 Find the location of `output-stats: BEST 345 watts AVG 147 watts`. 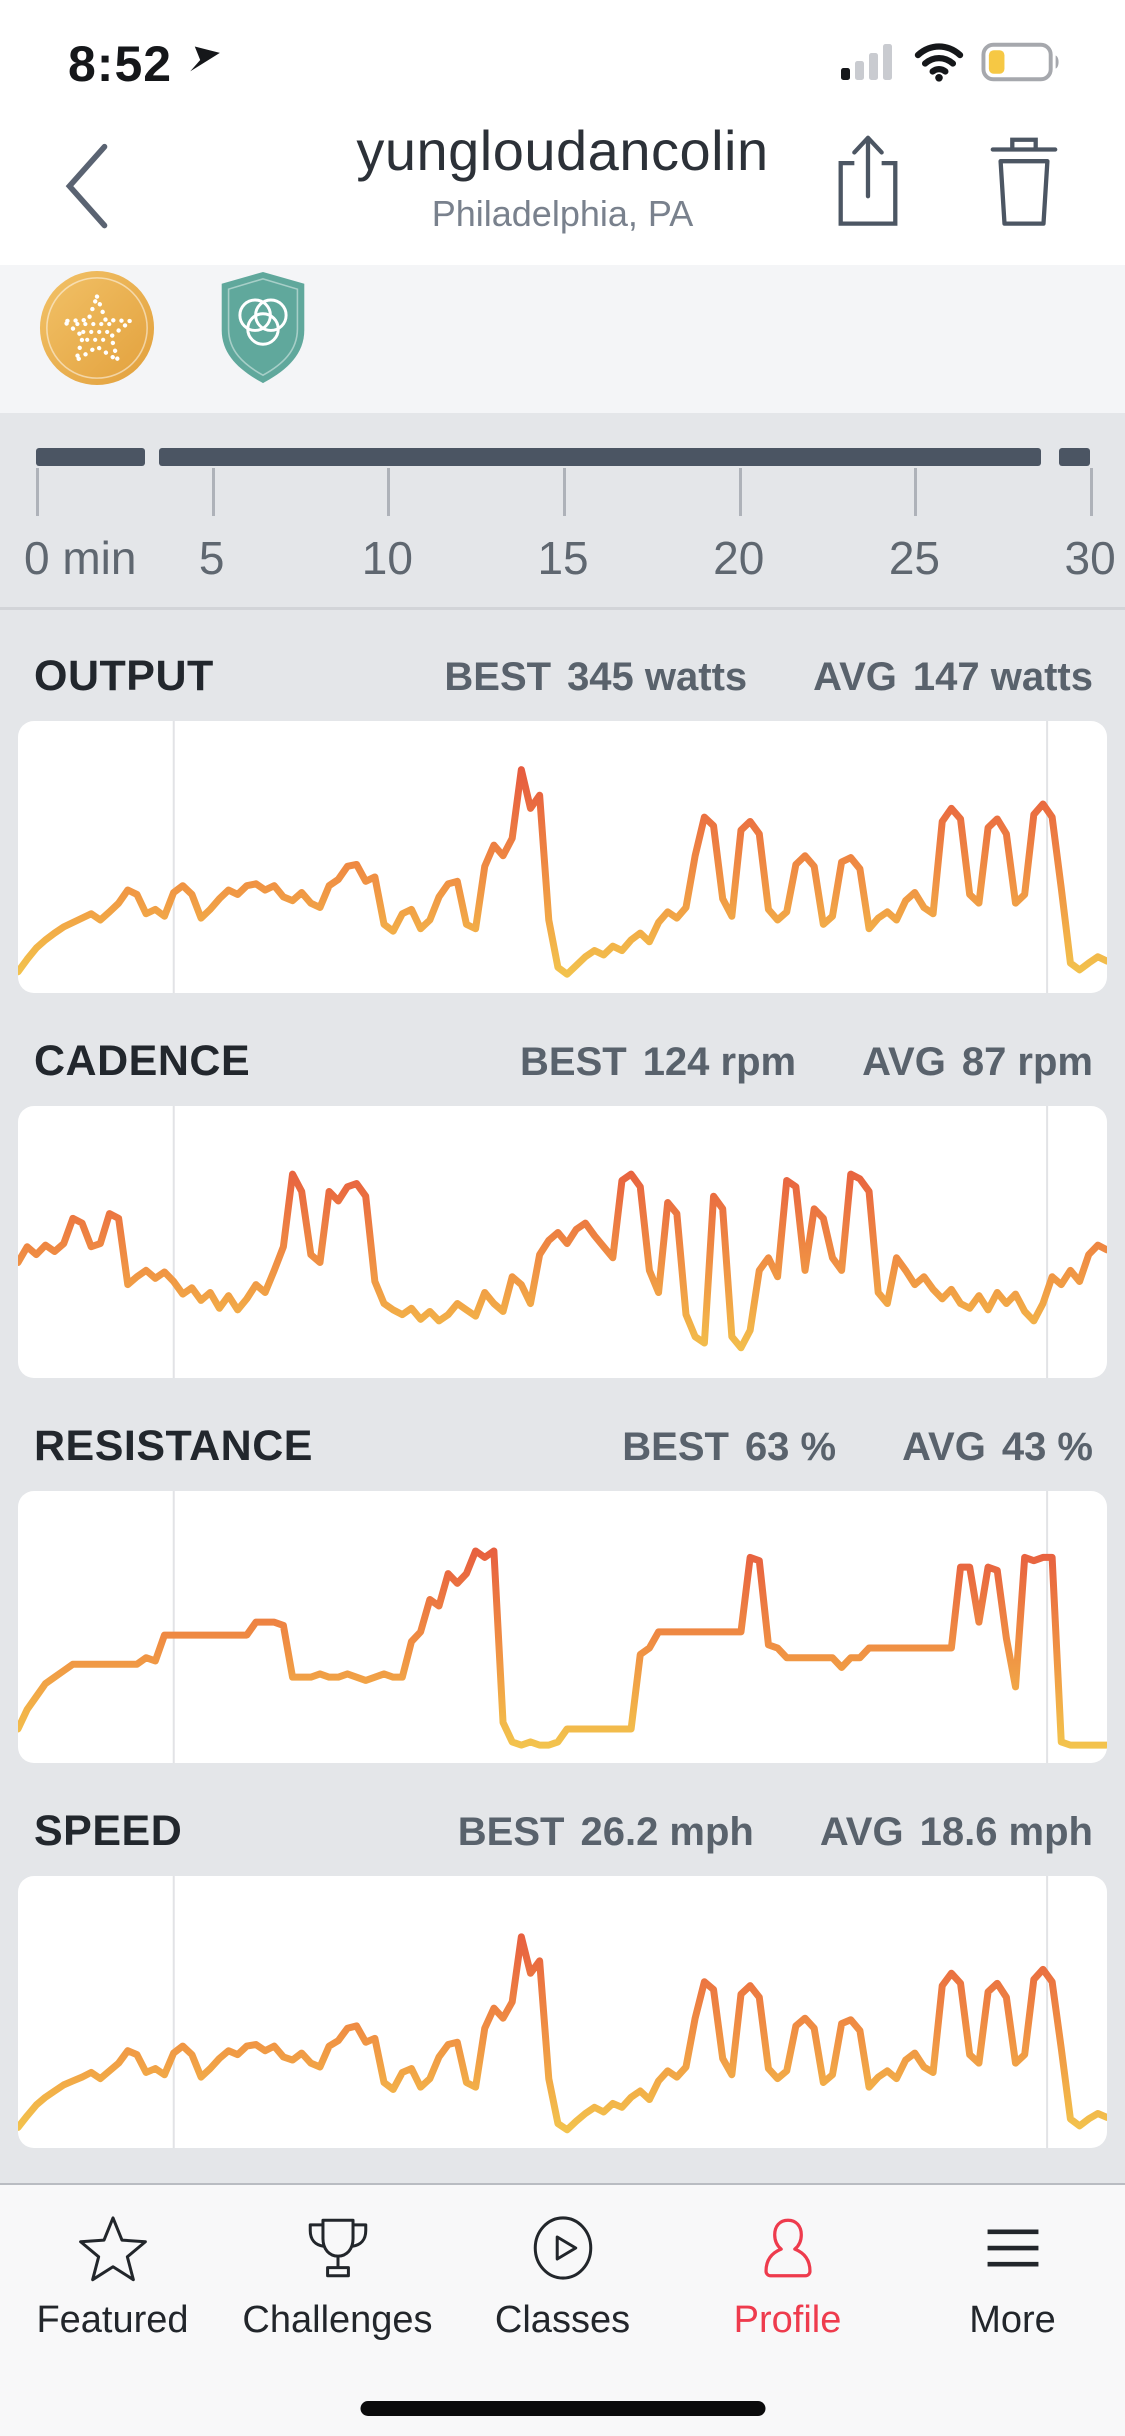

output-stats: BEST 345 watts AVG 147 watts is located at coordinates (768, 677).